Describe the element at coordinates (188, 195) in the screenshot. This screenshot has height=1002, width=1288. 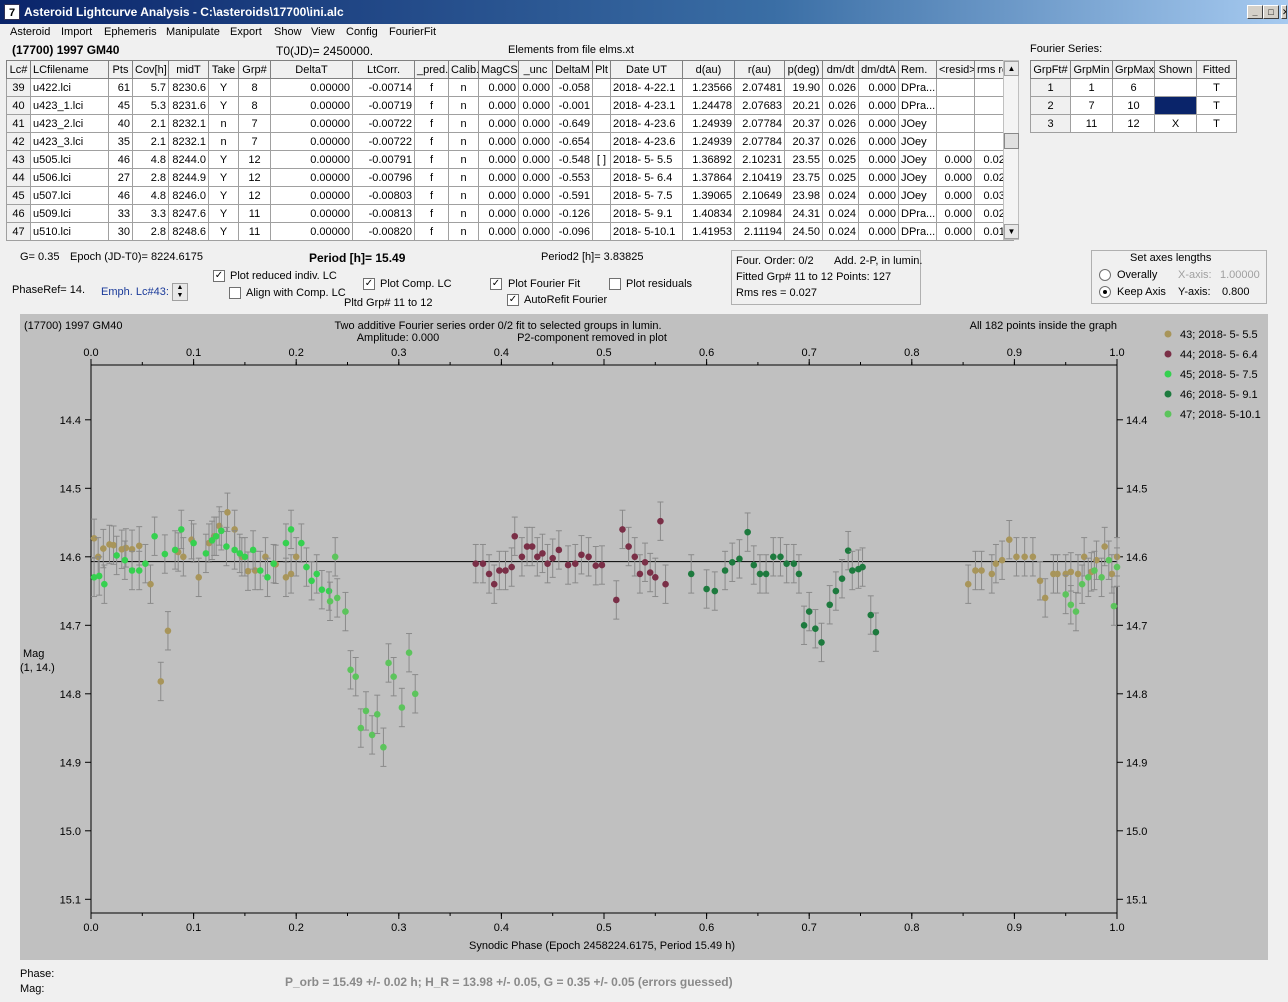
I see `table-cell: 8246.0` at that location.